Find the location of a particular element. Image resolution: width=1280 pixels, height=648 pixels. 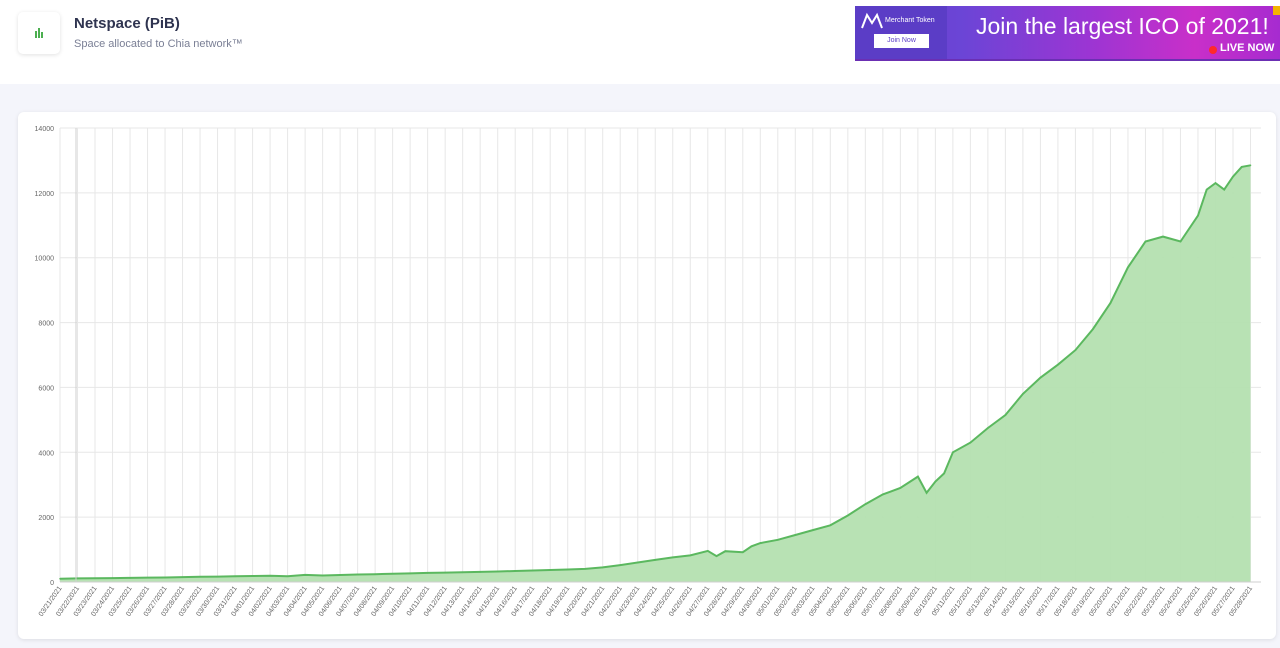

y-tick-label: 14000 is located at coordinates (45, 129).